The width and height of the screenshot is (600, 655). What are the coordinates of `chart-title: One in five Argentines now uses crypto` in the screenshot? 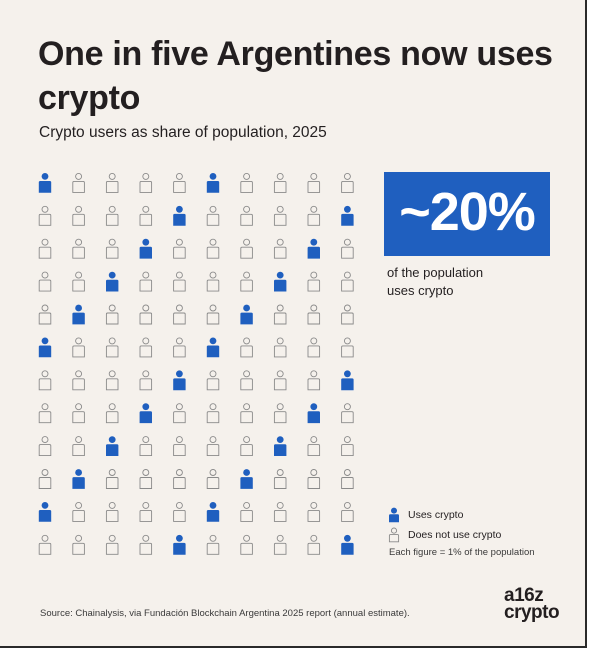 It's located at (295, 76).